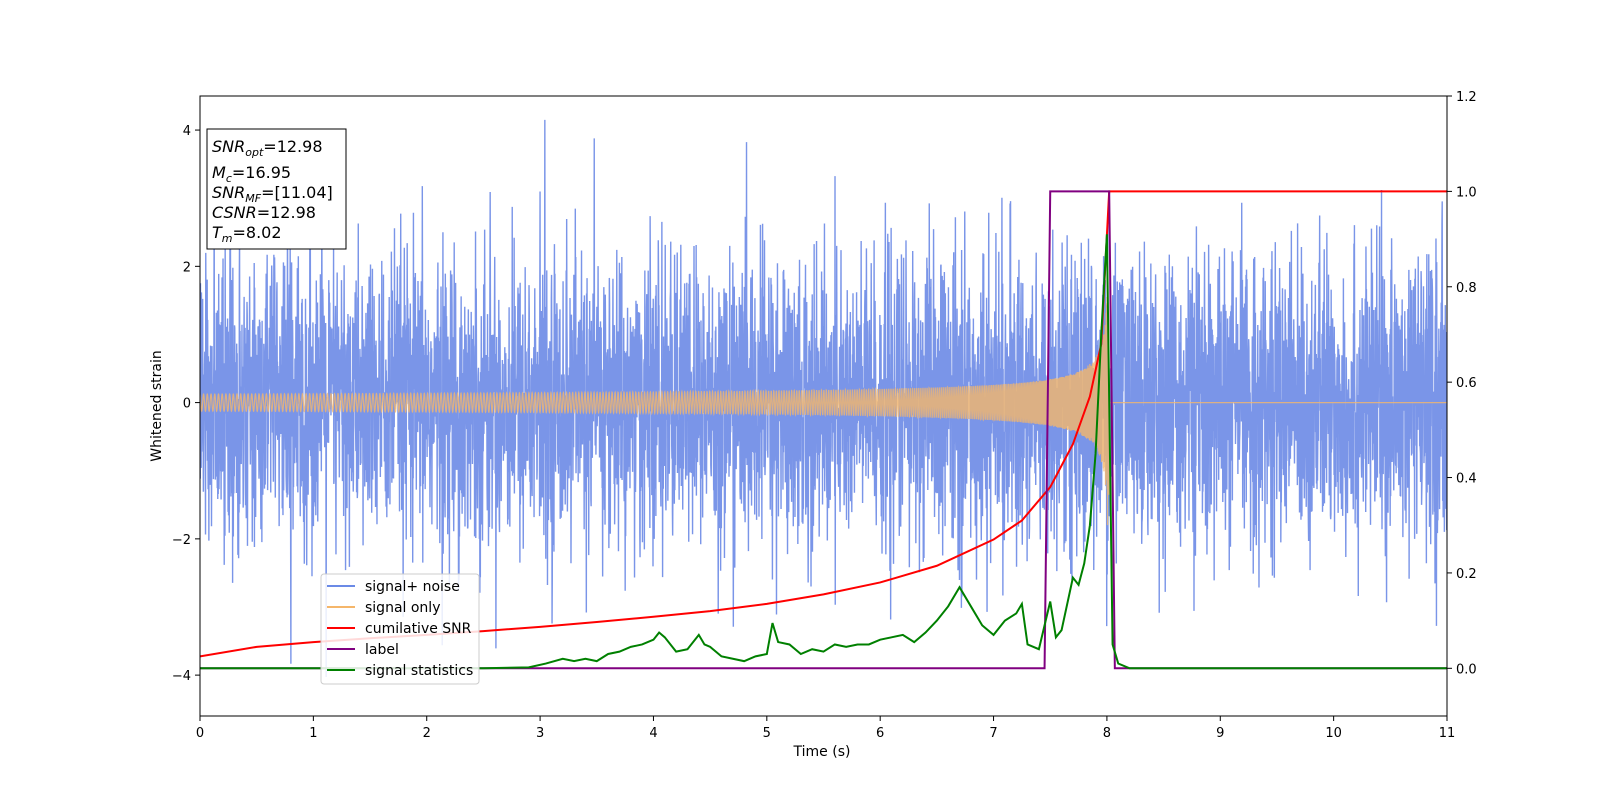  Describe the element at coordinates (1220, 733) in the screenshot. I see `x-tick-label: 9` at that location.